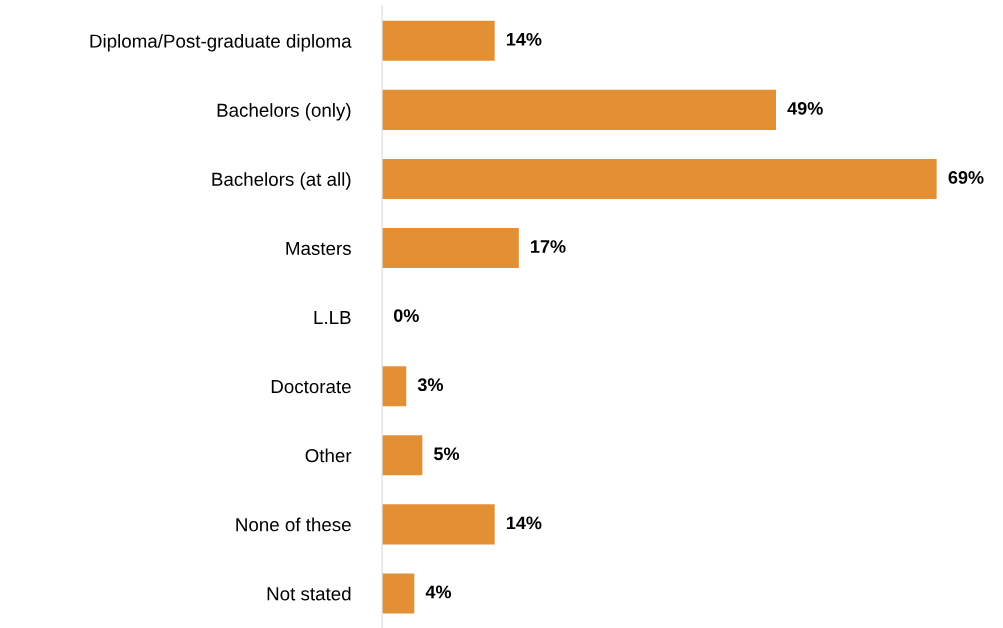  Describe the element at coordinates (281, 181) in the screenshot. I see `y-tick-label: Bachelors (at all)` at that location.